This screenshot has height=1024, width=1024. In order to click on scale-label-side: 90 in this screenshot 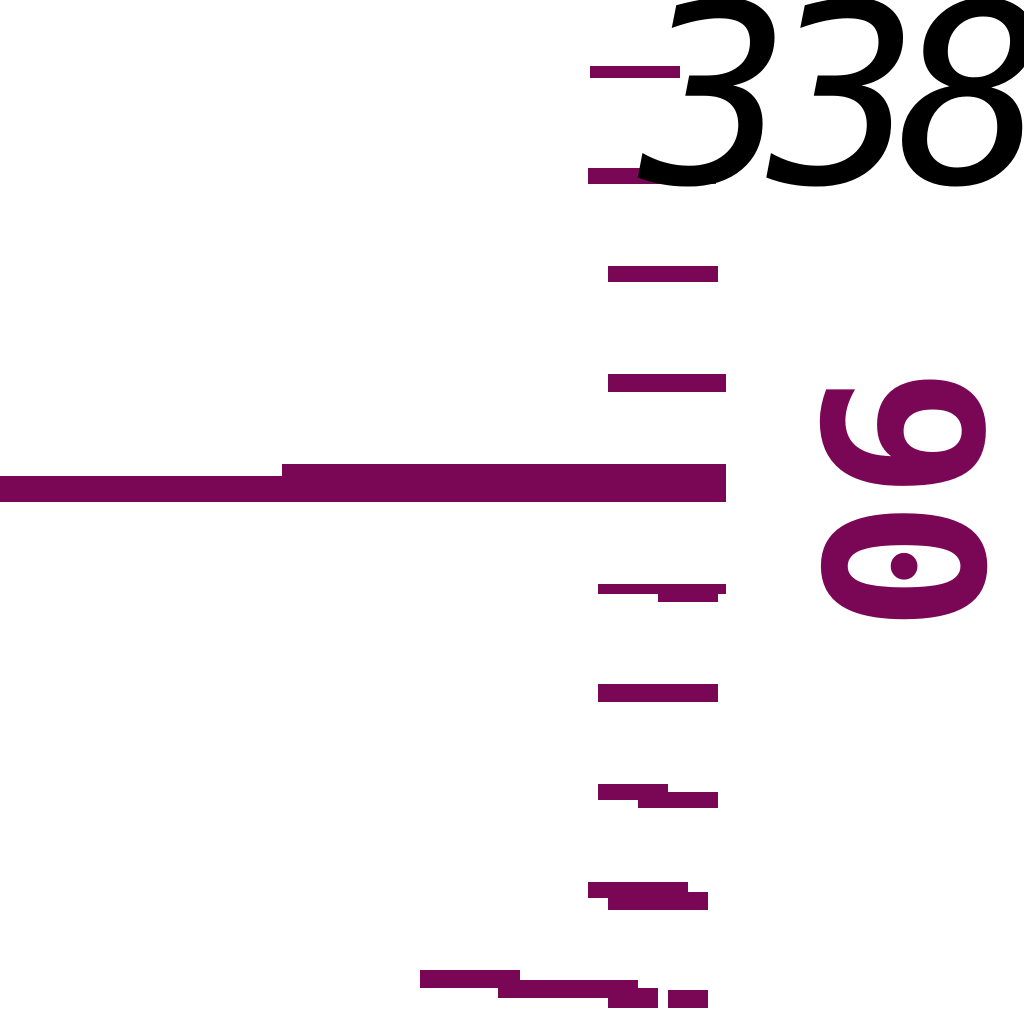, I will do `click(898, 500)`.